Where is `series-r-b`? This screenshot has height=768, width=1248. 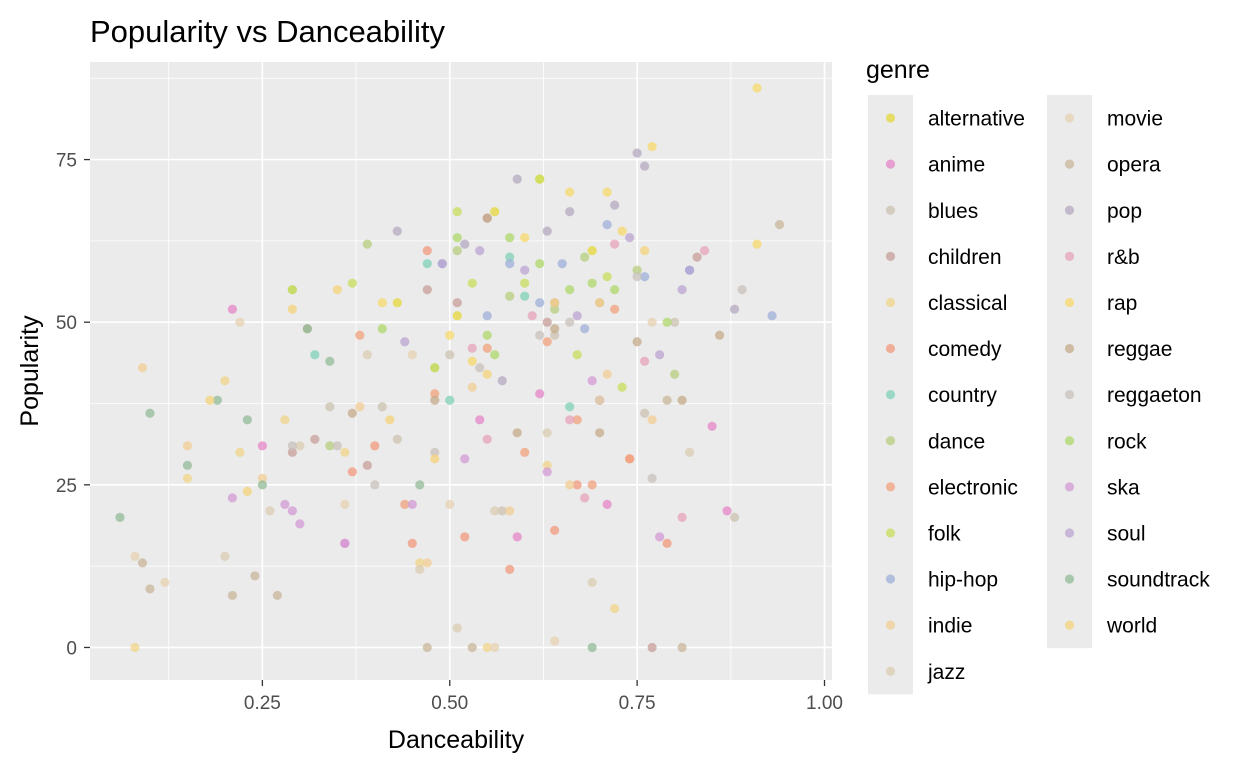 series-r-b is located at coordinates (588, 380).